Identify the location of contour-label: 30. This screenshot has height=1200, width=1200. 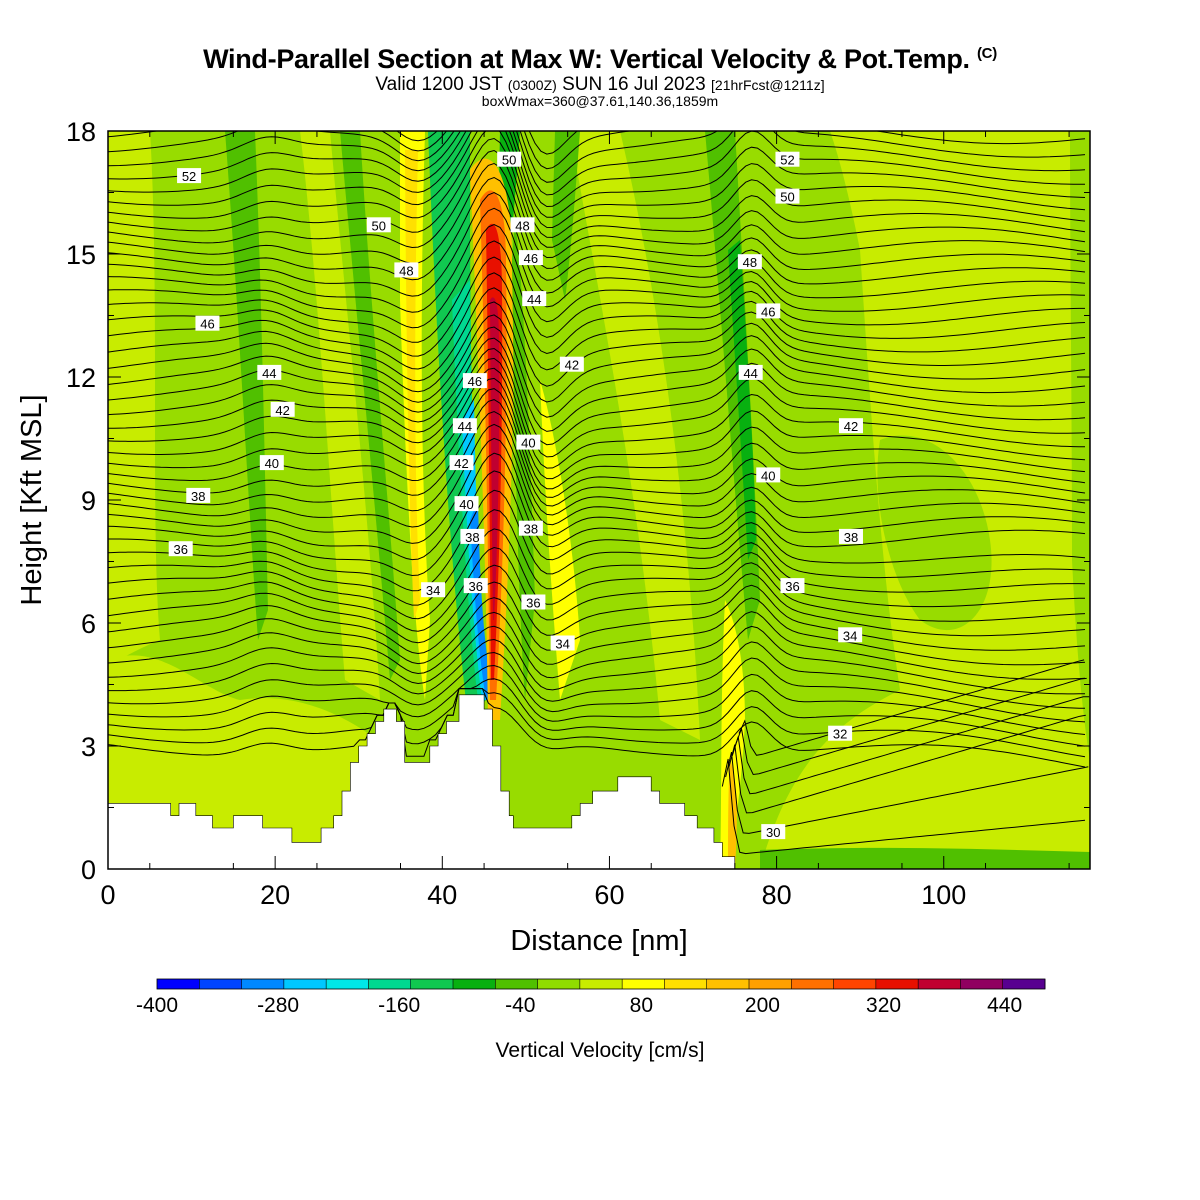
(773, 832).